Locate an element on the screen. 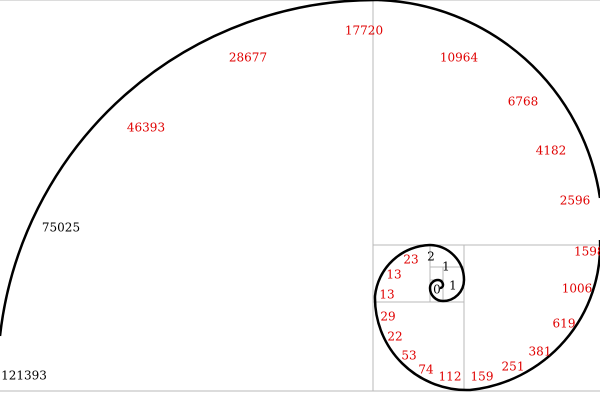  label-17720: 17720 is located at coordinates (364, 31).